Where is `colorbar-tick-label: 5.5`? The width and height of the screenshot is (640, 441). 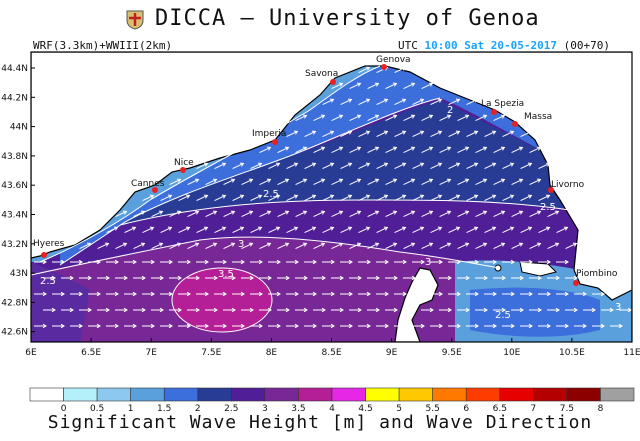
colorbar-tick-label: 5.5 is located at coordinates (433, 409).